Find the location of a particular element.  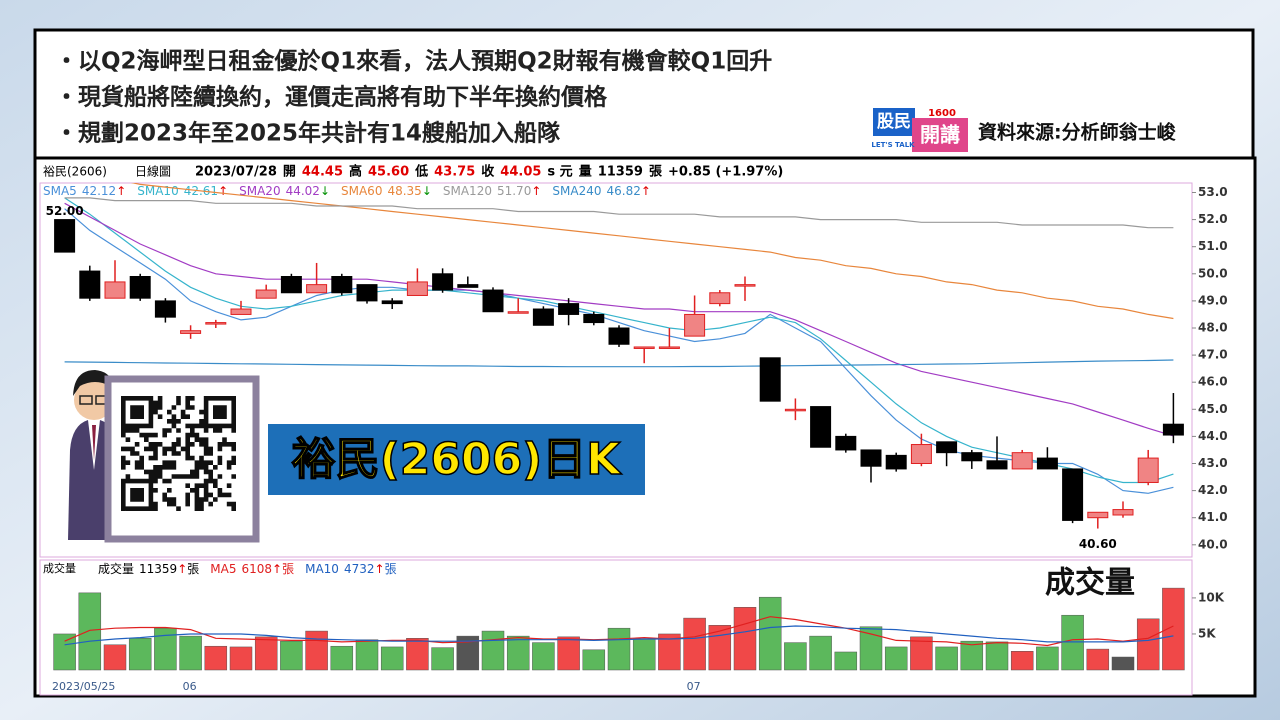

y-tick-label: 48.0 is located at coordinates (1213, 327).